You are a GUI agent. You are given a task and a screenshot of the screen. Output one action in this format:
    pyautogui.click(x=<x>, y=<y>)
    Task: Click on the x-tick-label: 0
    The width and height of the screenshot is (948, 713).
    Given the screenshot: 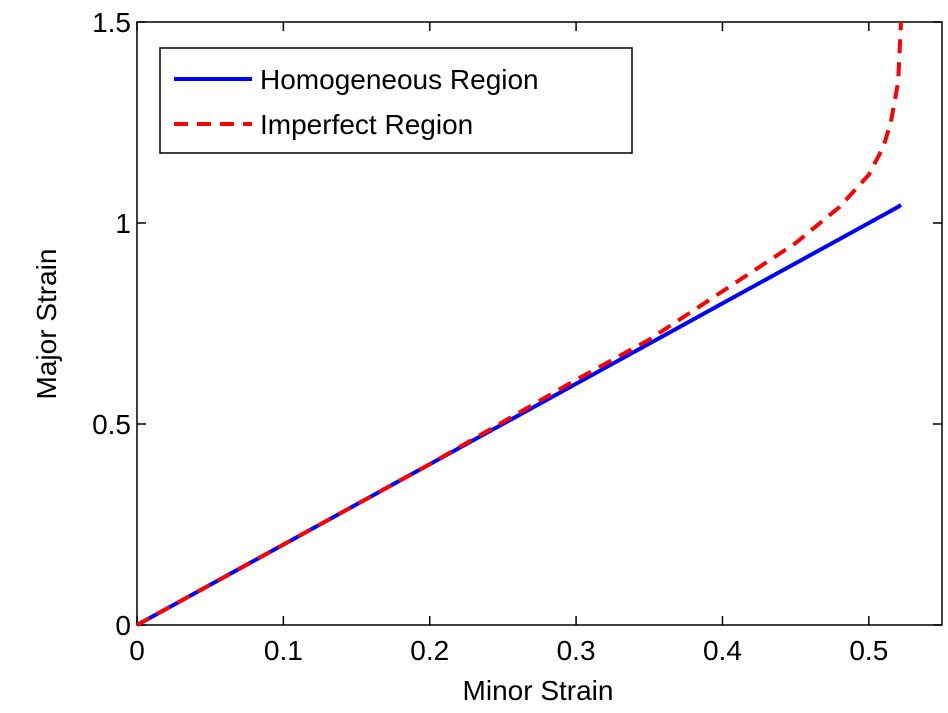 What is the action you would take?
    pyautogui.click(x=137, y=650)
    